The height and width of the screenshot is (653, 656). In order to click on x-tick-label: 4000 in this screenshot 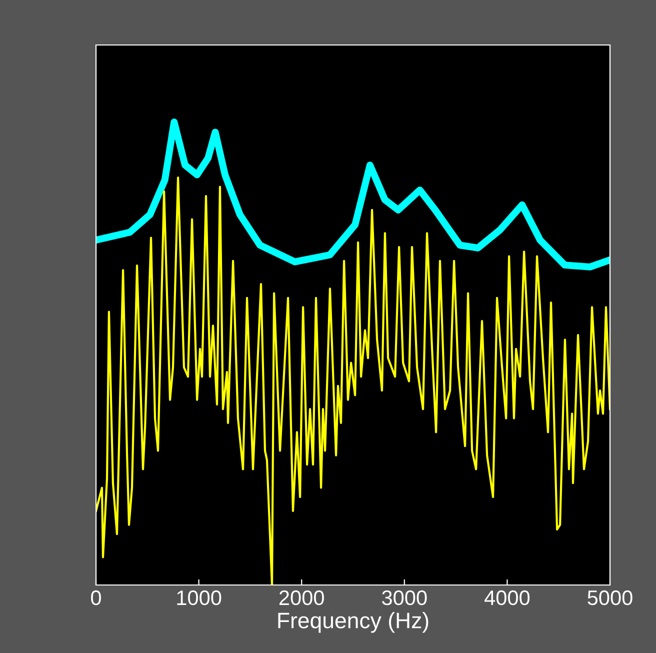, I will do `click(507, 598)`.